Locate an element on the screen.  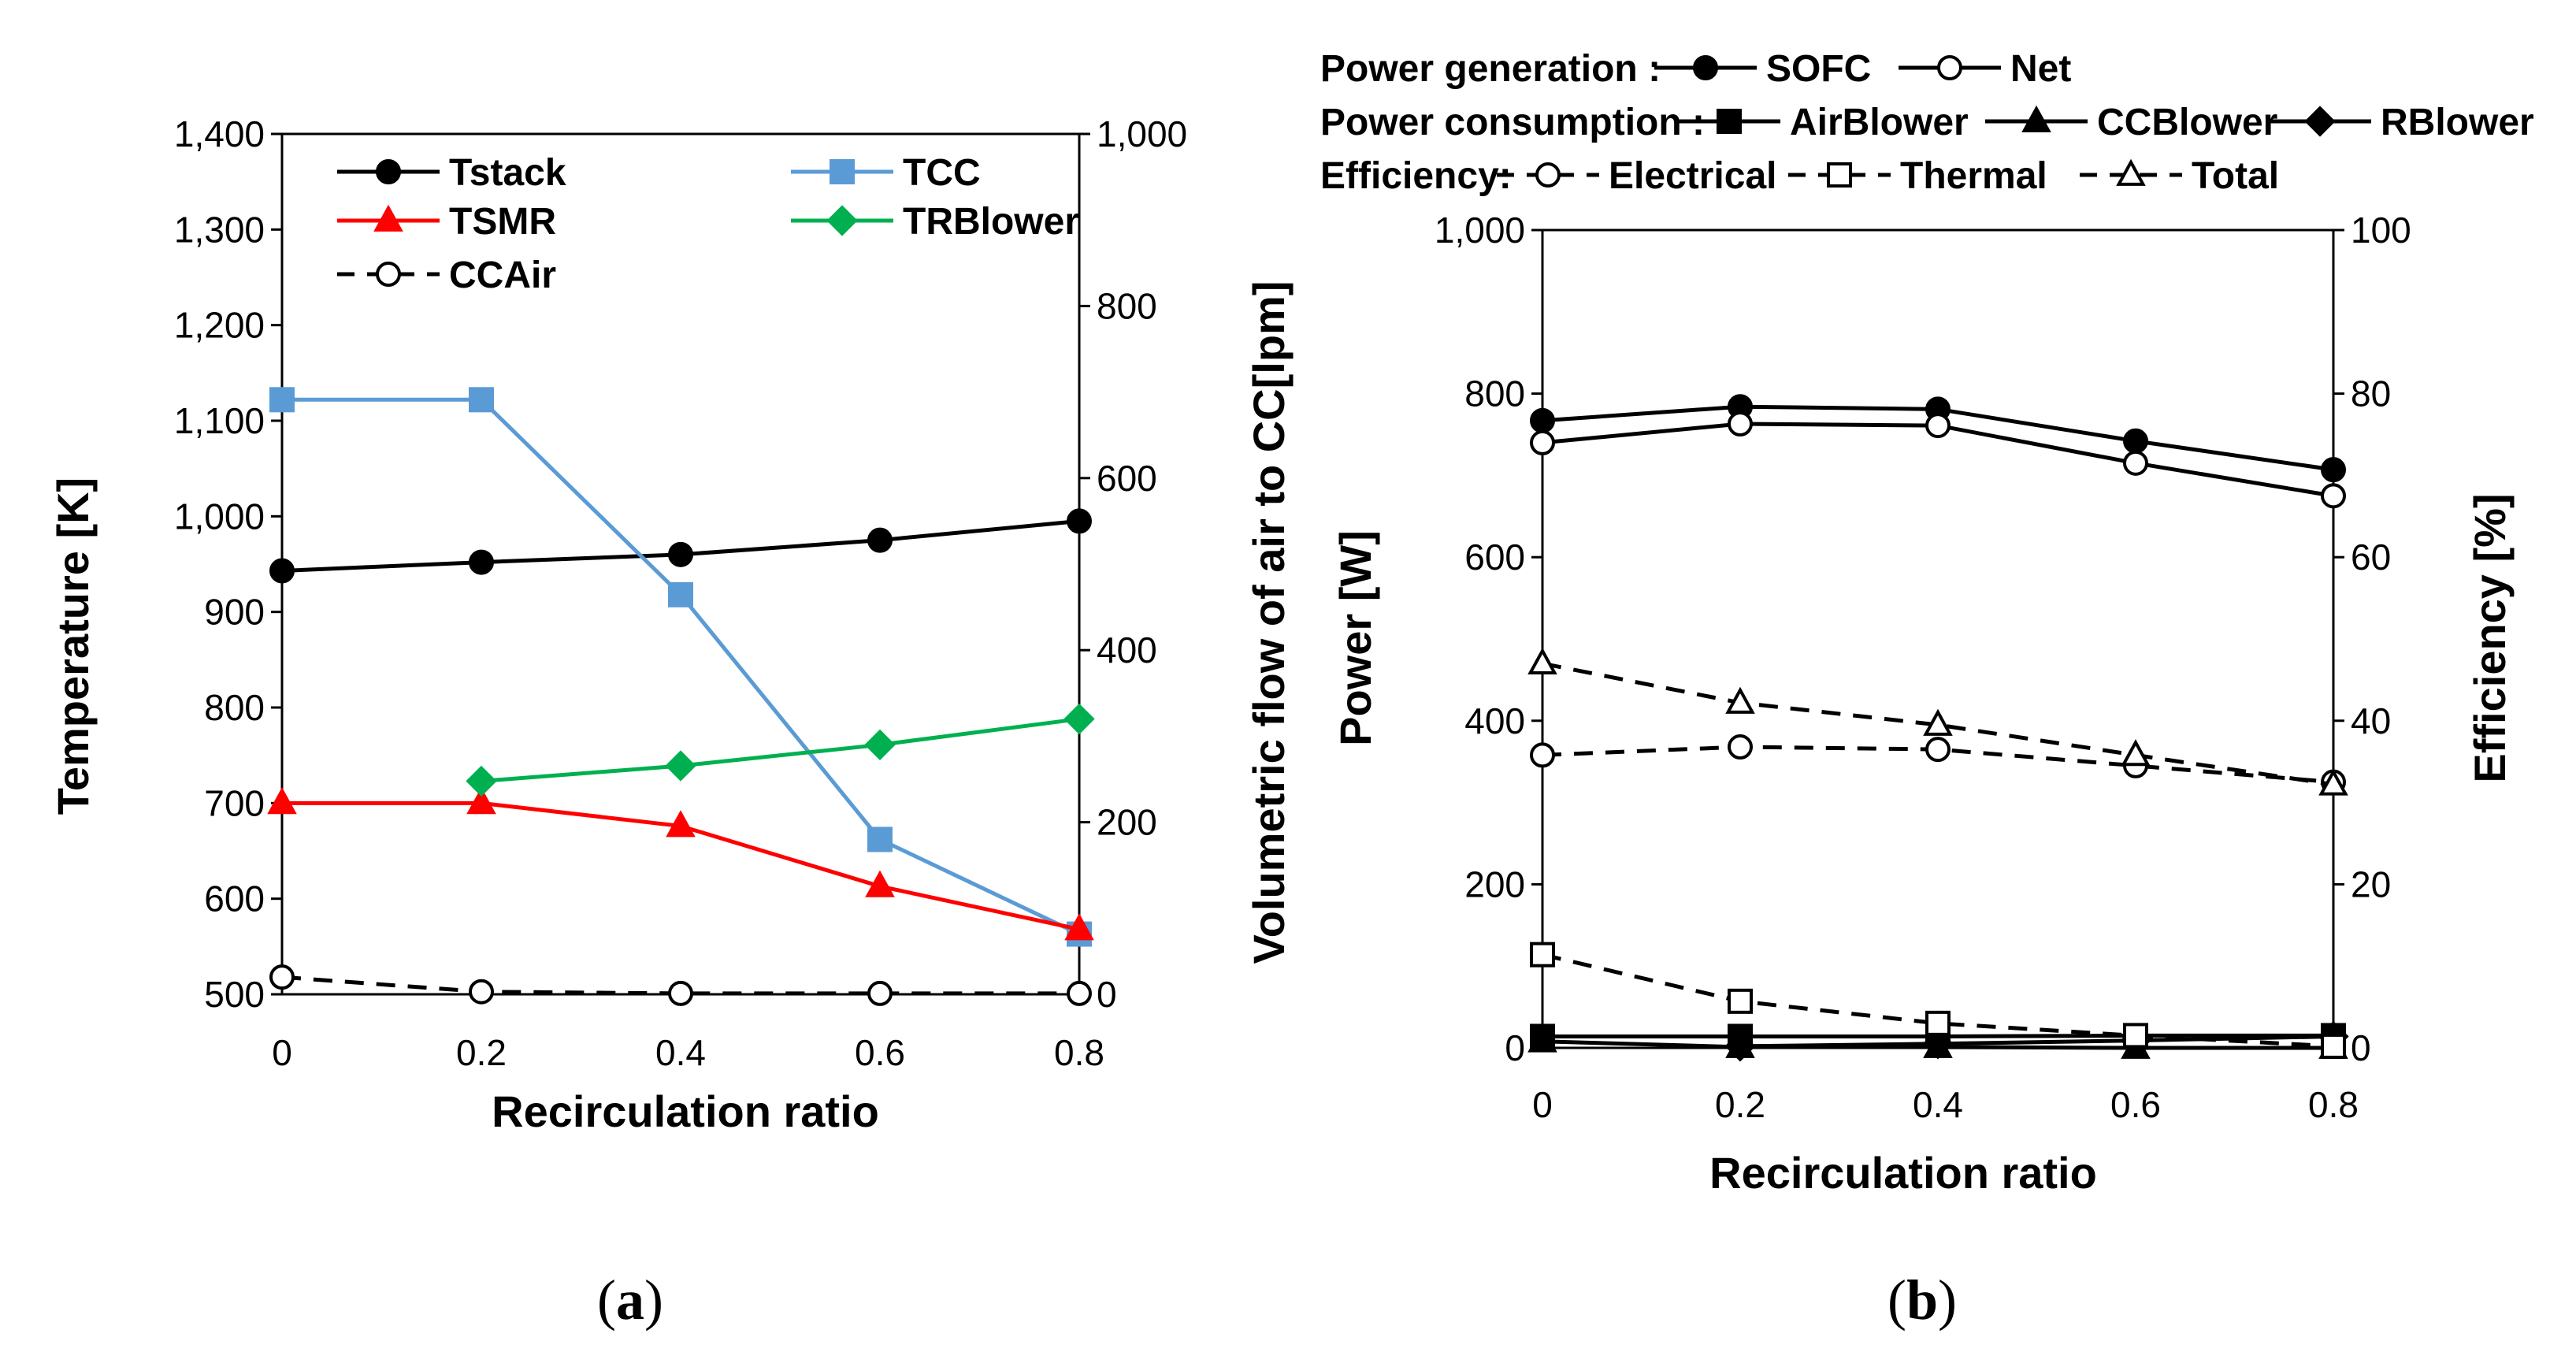
chart-b-ylabel: Power [W] is located at coordinates (1355, 638).